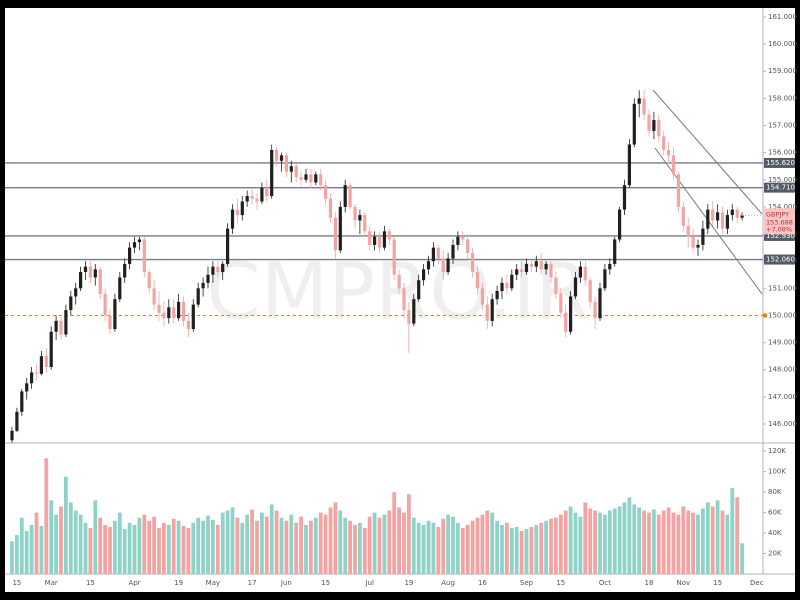  Describe the element at coordinates (605, 583) in the screenshot. I see `x-tick-label: Oct` at that location.